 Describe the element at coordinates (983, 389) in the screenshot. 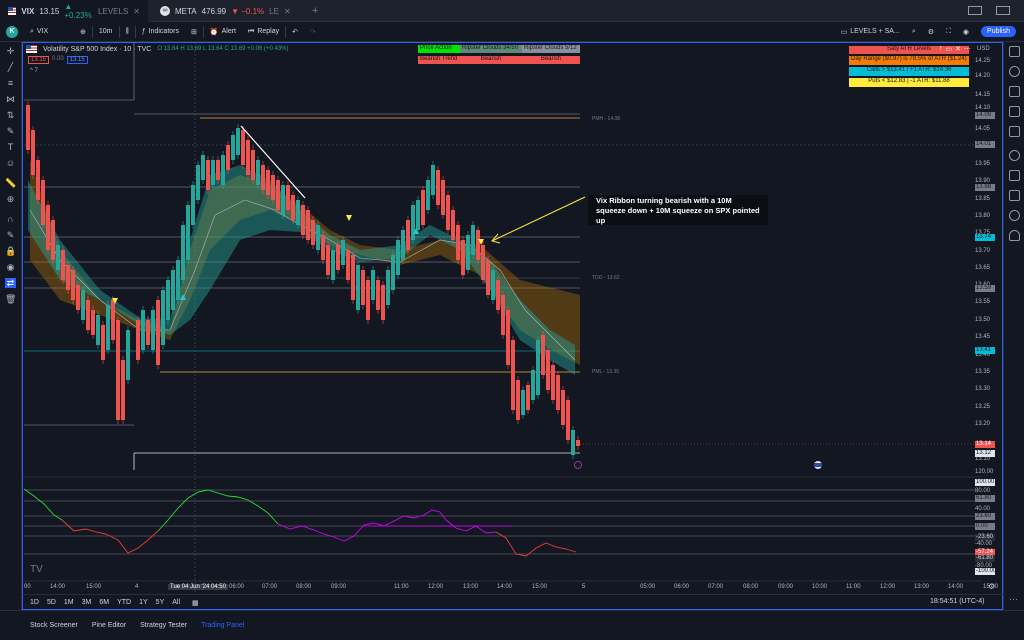

I see `price-tick: 13.30` at that location.